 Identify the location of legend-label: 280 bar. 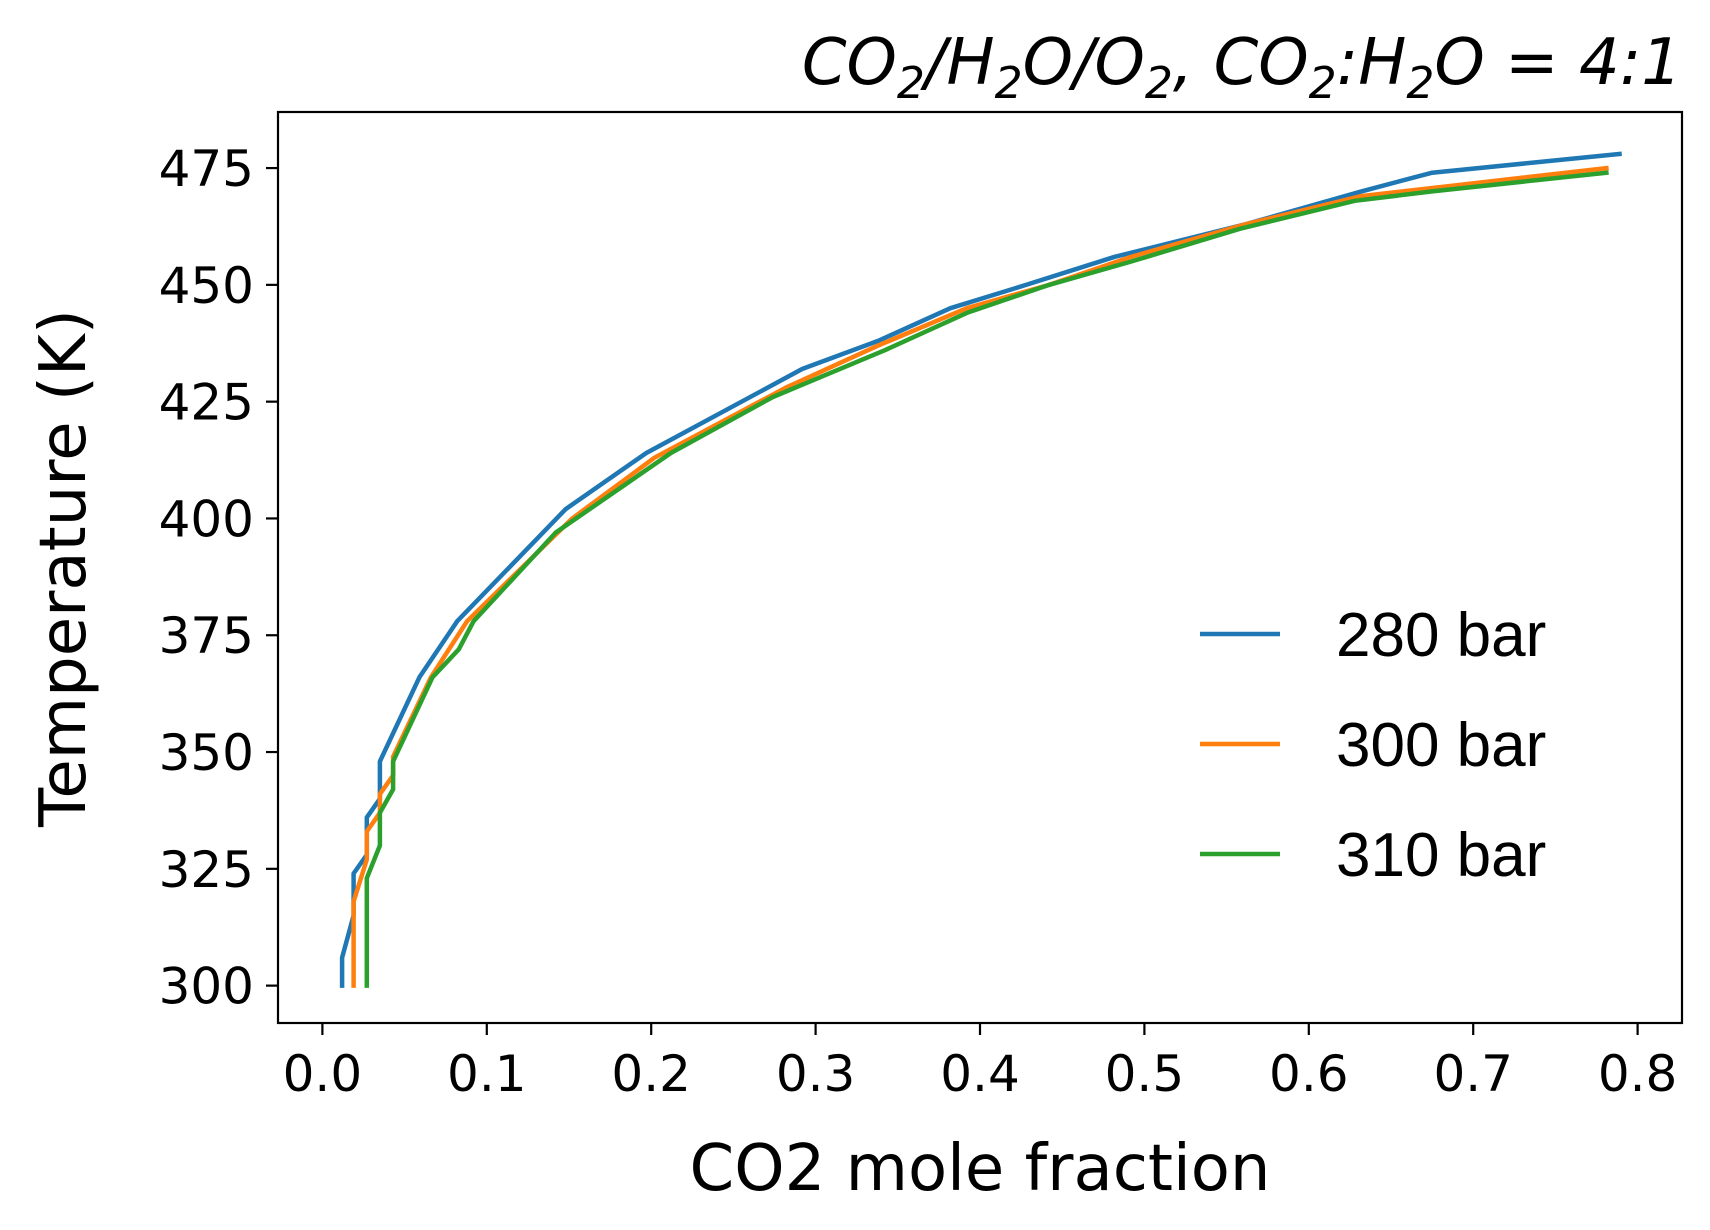
(1441, 635).